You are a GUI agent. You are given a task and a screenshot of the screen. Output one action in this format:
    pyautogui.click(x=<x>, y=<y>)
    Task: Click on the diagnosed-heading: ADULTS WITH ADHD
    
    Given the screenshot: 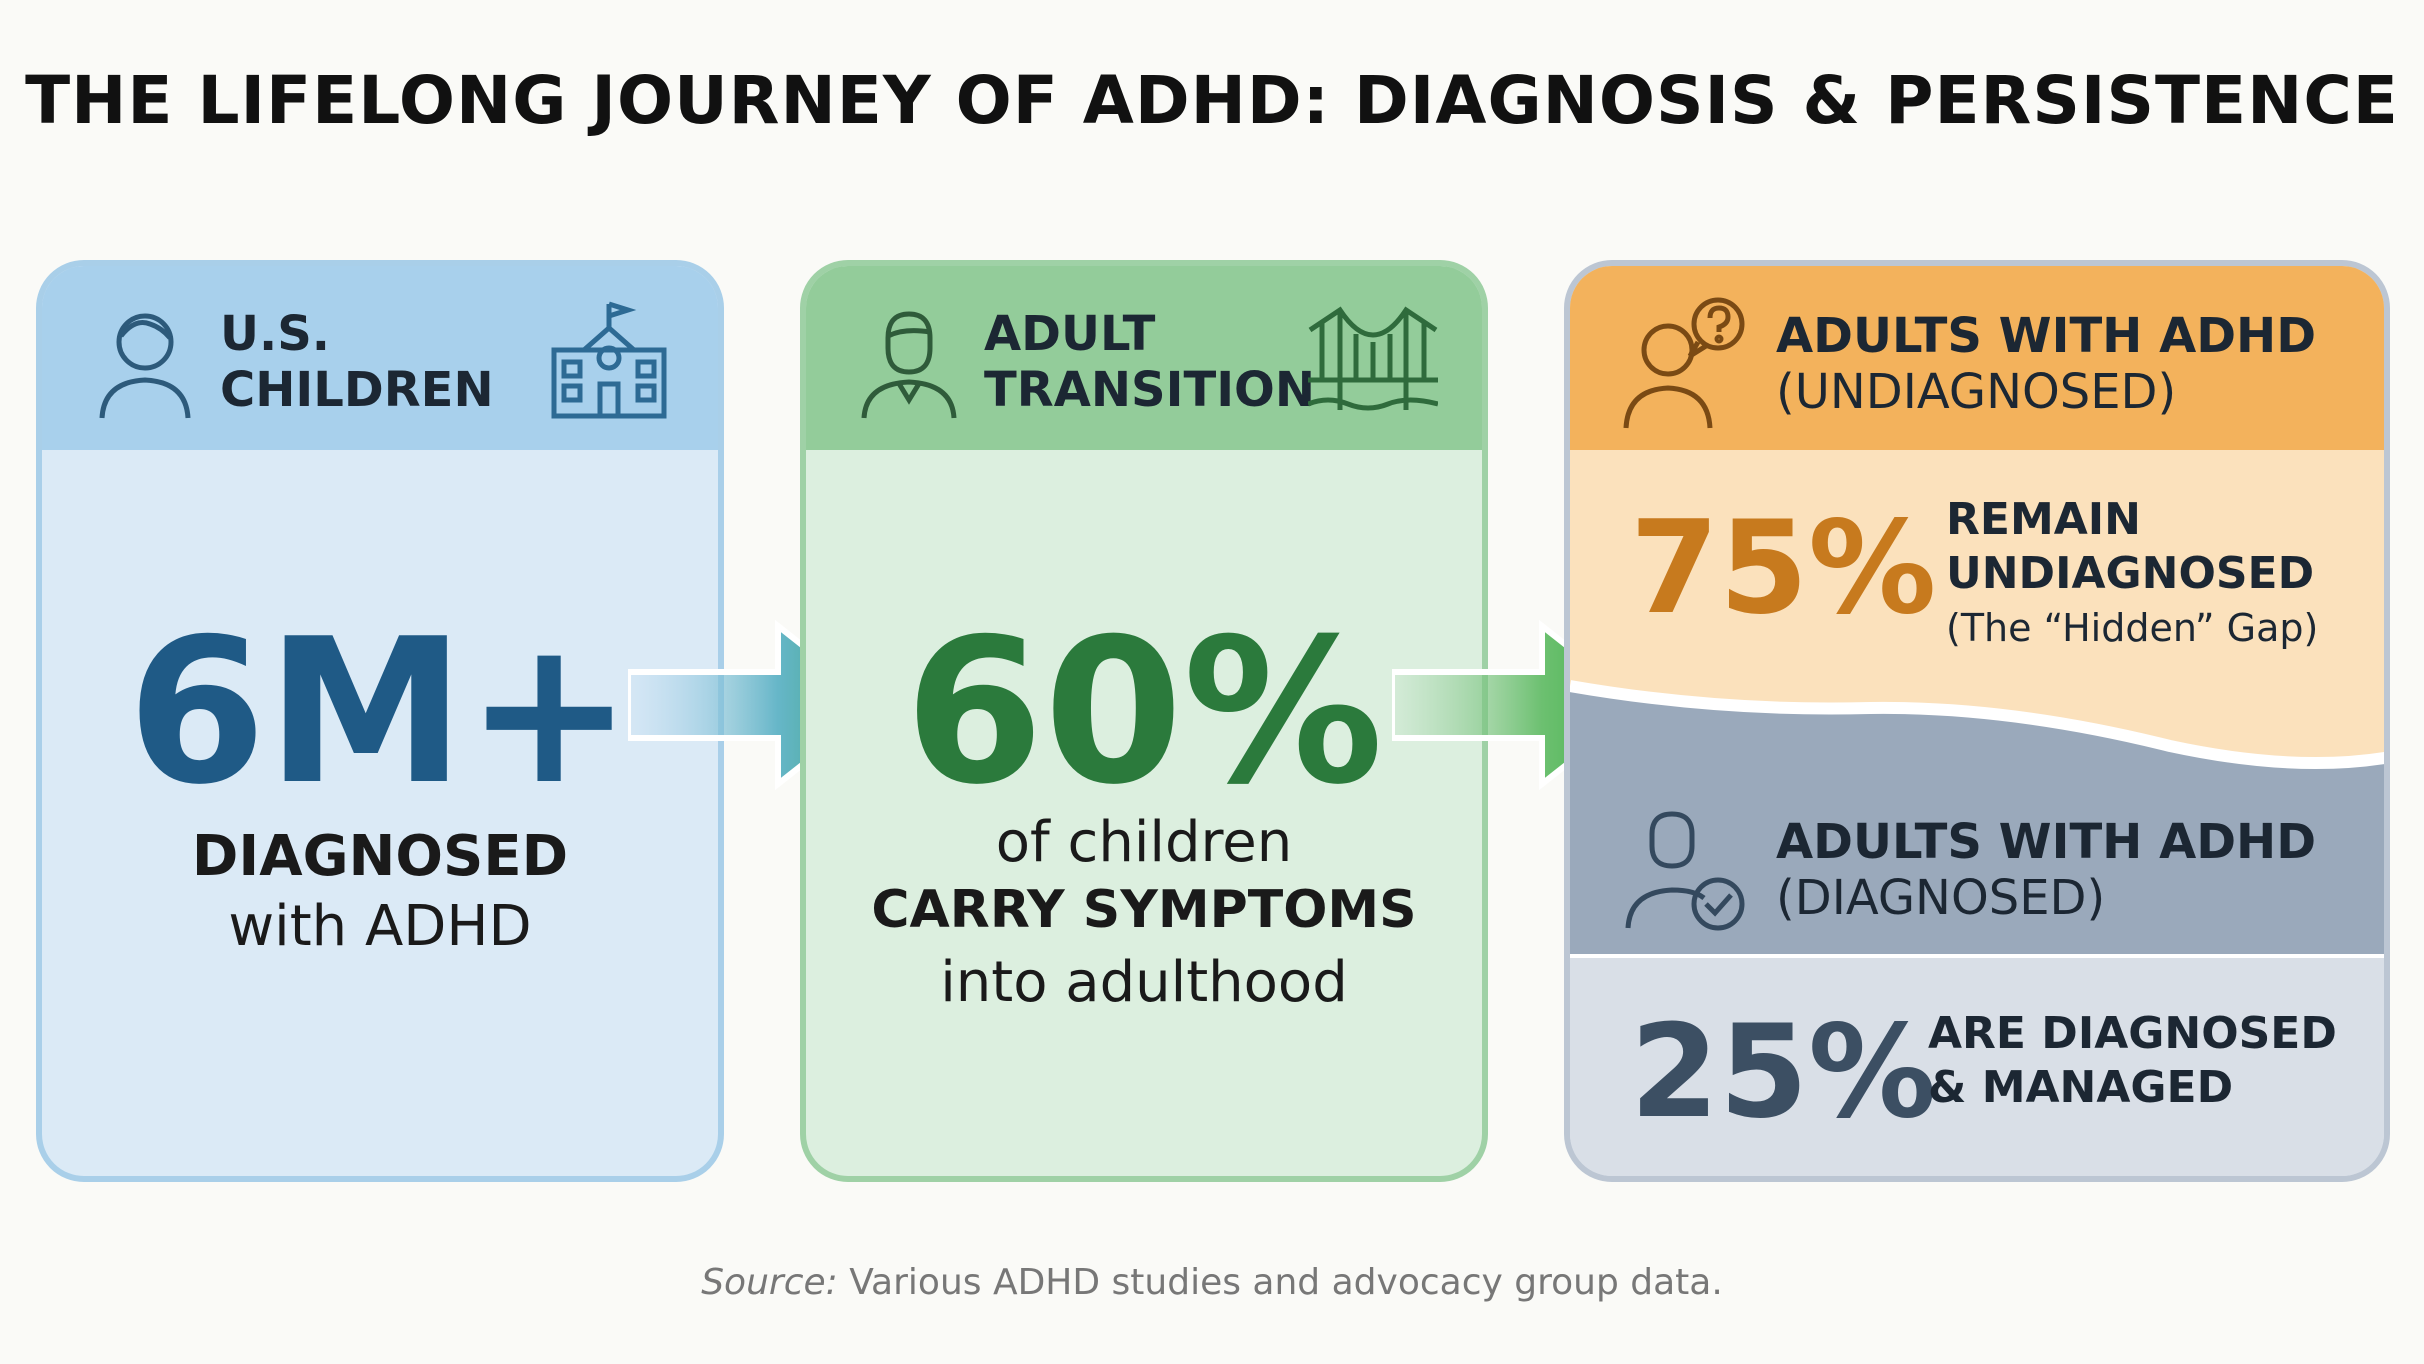 What is the action you would take?
    pyautogui.click(x=2046, y=842)
    